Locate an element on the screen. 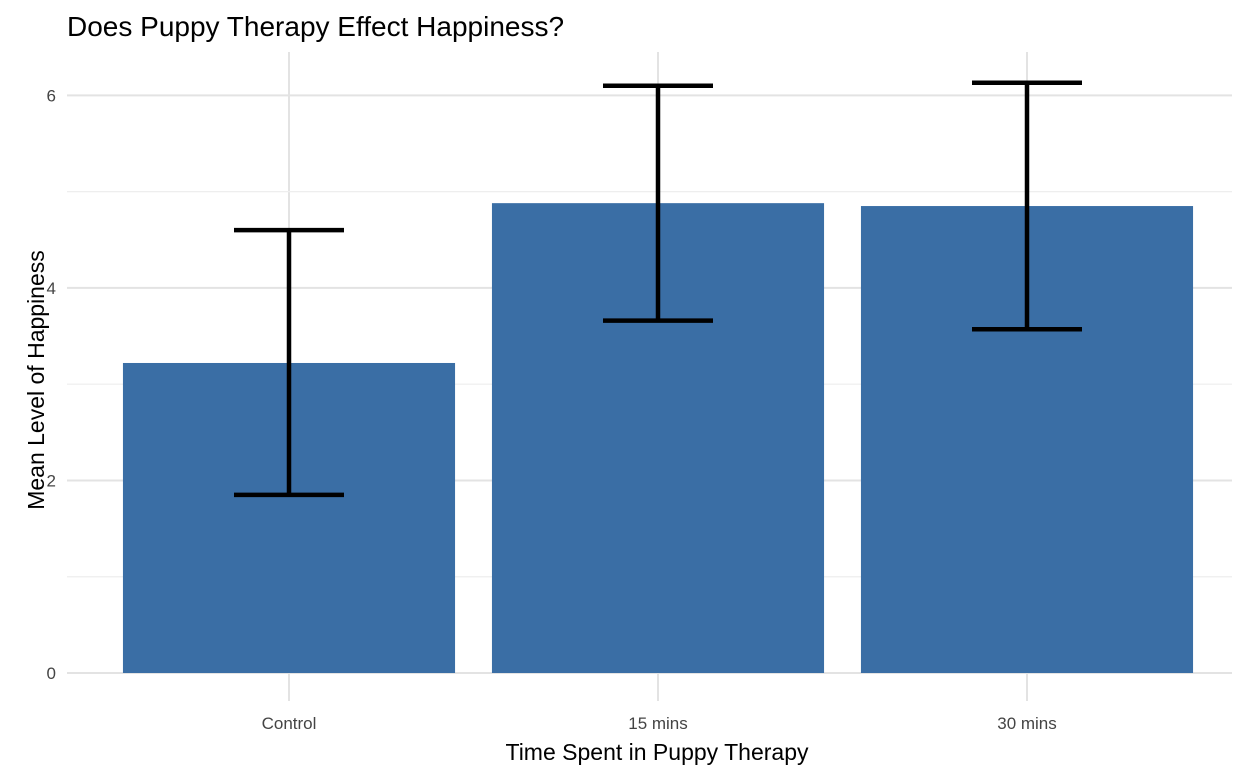  chart-title: Does Puppy Therapy Effect Happiness? is located at coordinates (315, 26).